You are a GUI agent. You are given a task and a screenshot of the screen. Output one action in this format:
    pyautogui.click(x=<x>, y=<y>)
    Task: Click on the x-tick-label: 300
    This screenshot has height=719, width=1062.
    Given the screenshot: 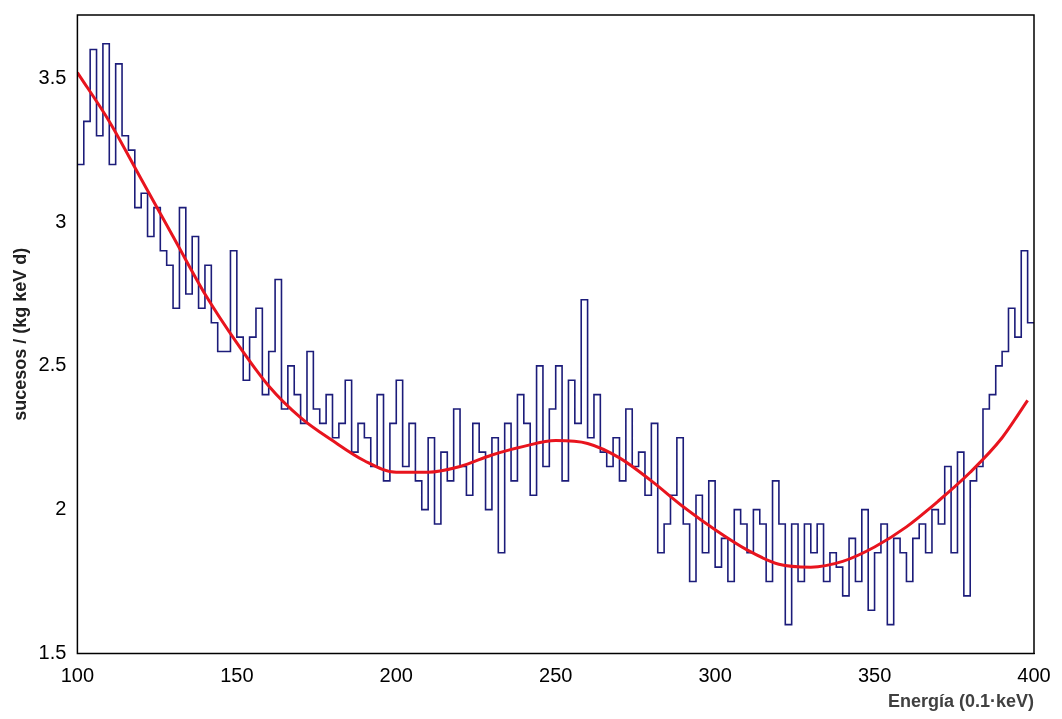 What is the action you would take?
    pyautogui.click(x=715, y=674)
    